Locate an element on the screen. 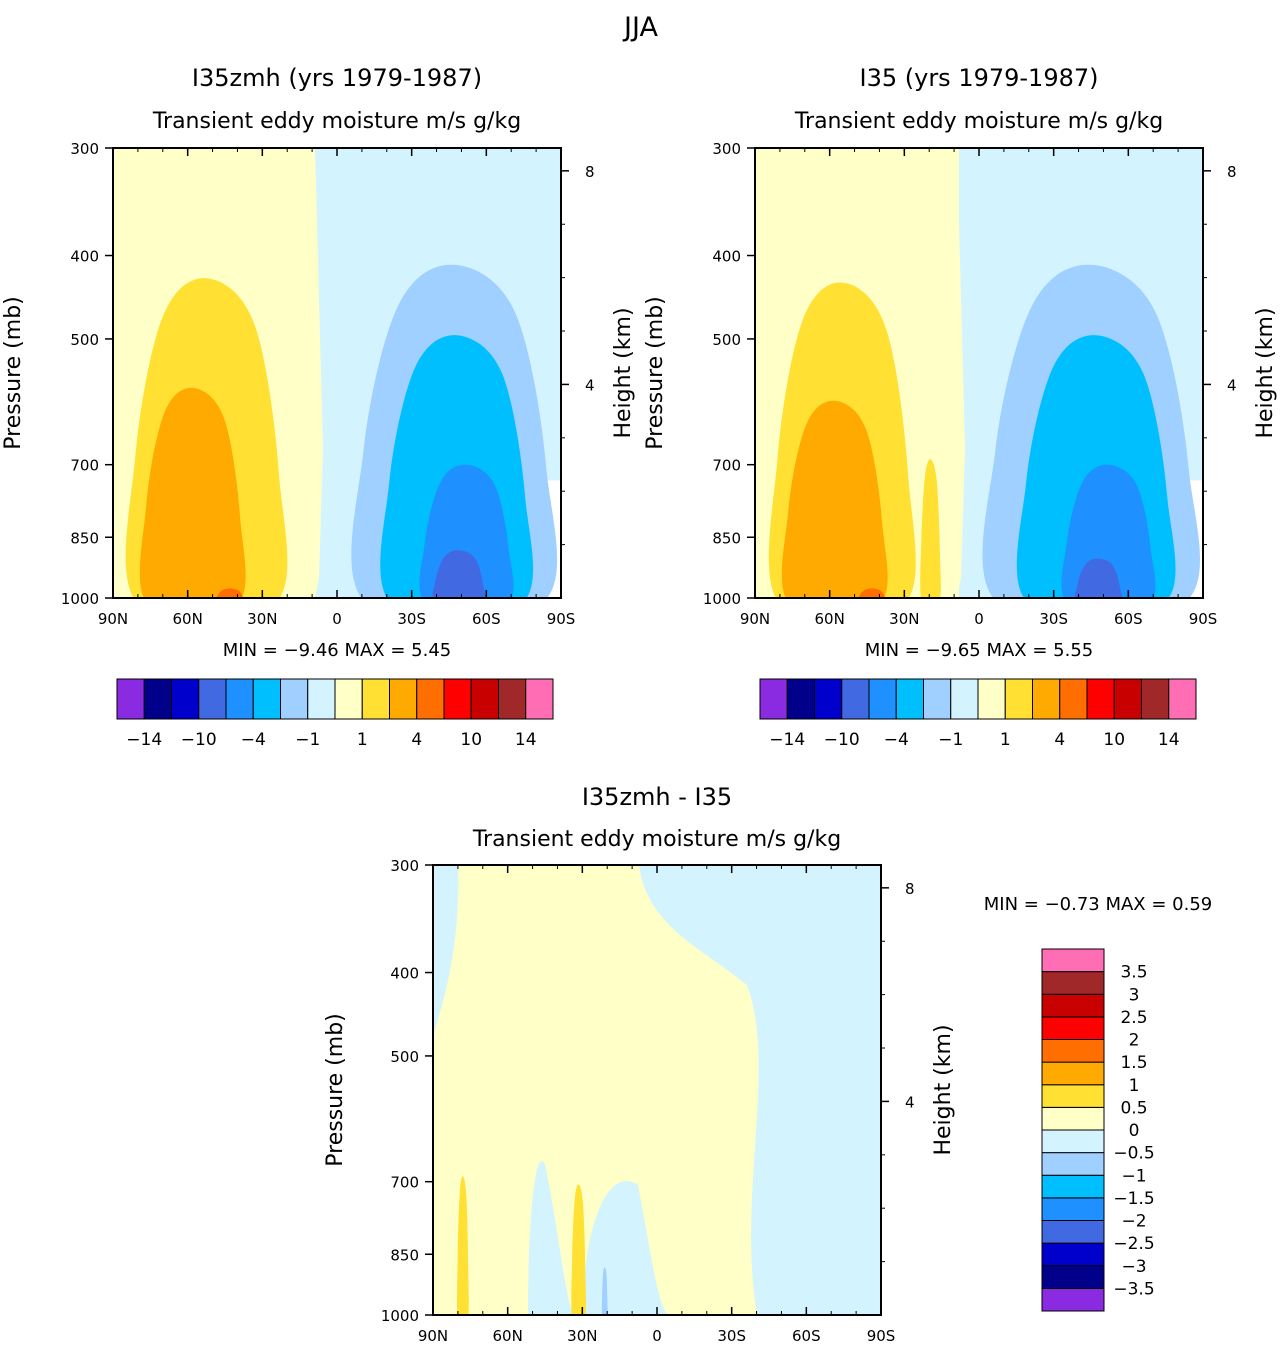 This screenshot has width=1283, height=1357. y2-tick-label: 8 is located at coordinates (590, 172).